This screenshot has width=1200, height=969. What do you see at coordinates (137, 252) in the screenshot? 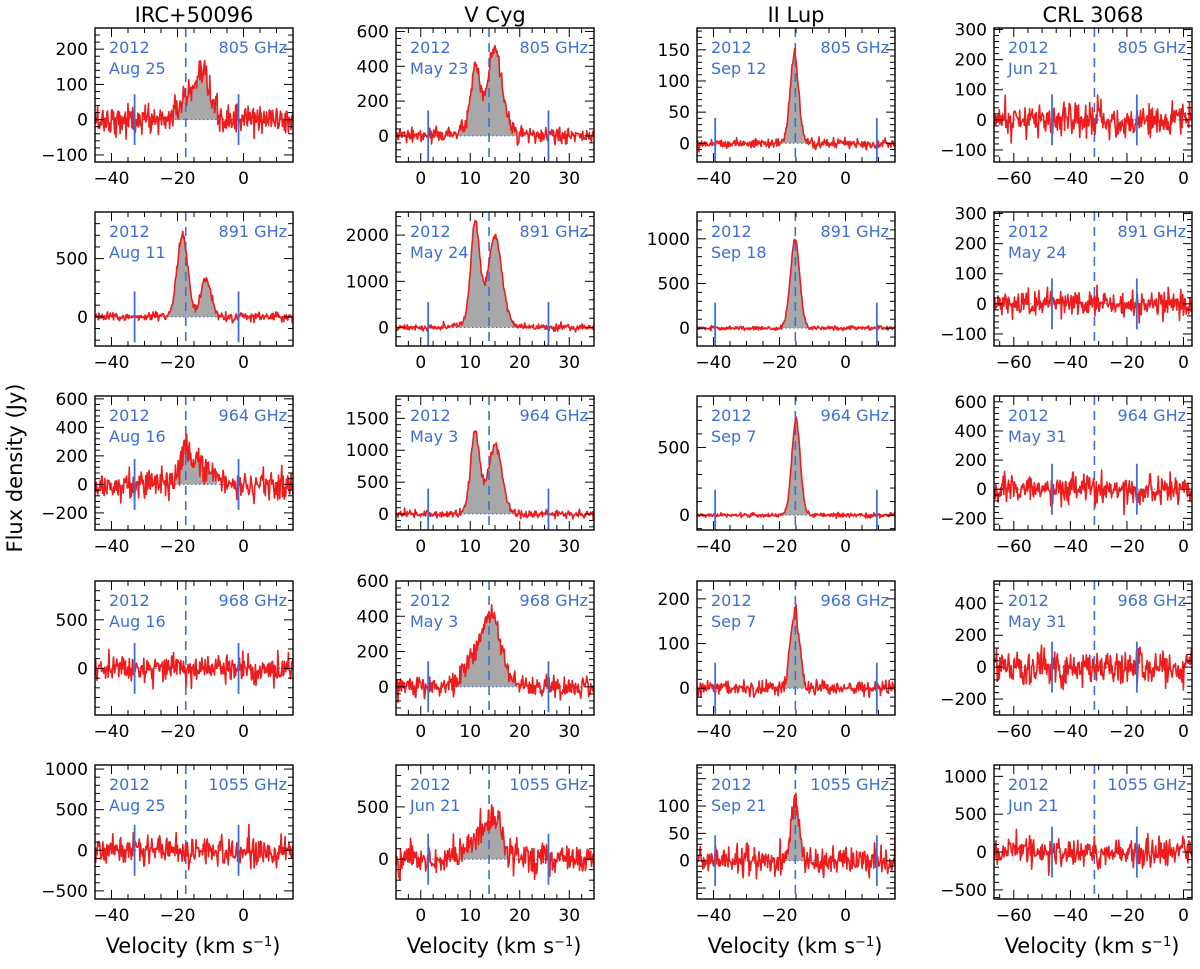
I see `observation-date: Aug 11` at bounding box center [137, 252].